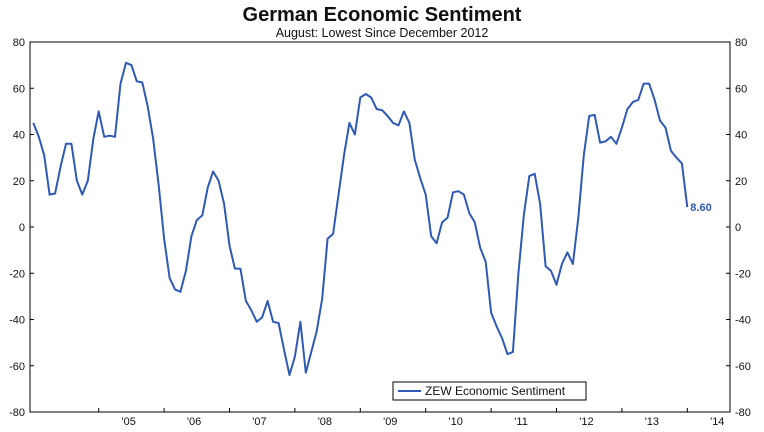  Describe the element at coordinates (390, 422) in the screenshot. I see `x-tick-label: '09` at that location.